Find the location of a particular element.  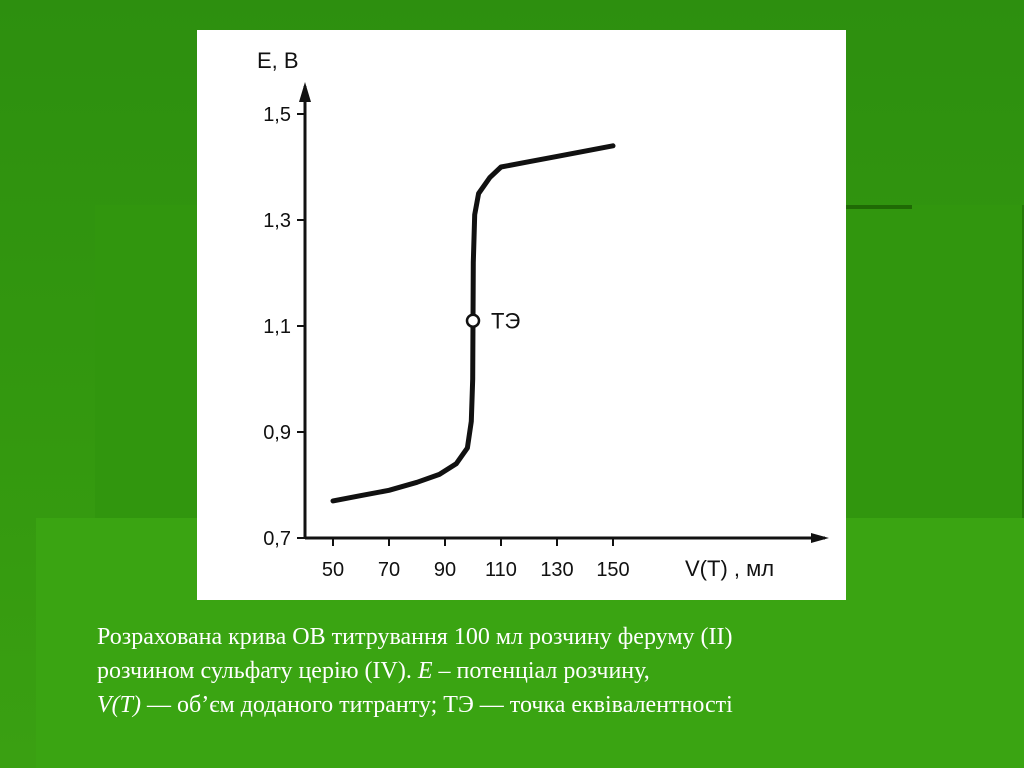

series-line is located at coordinates (473, 323).